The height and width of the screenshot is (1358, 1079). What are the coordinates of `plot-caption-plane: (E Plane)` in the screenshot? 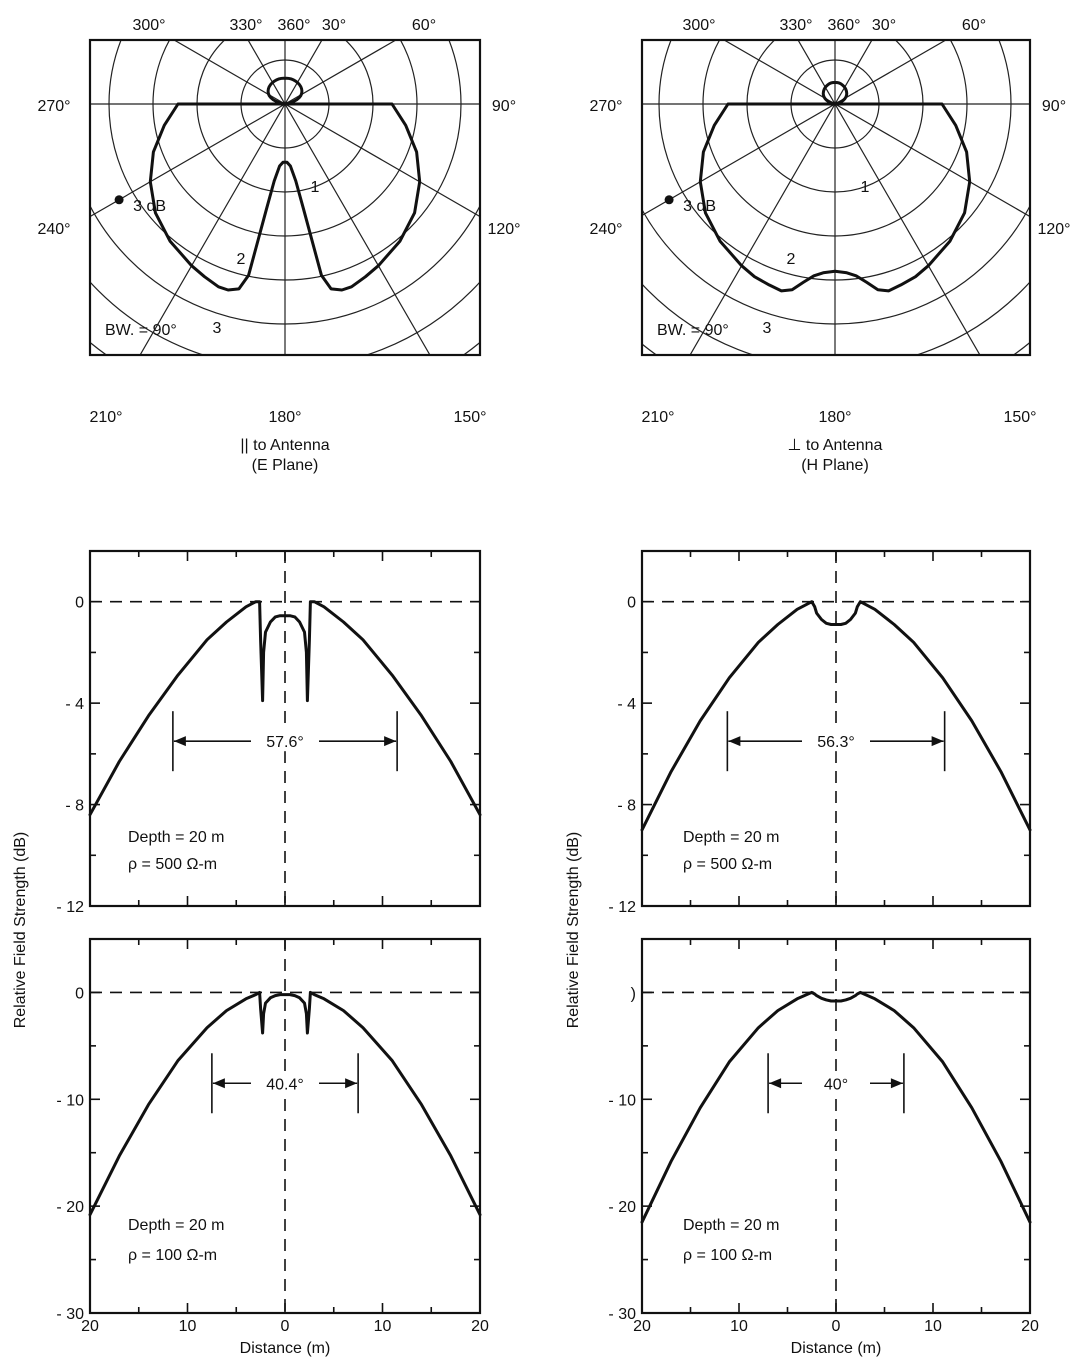 It's located at (285, 465).